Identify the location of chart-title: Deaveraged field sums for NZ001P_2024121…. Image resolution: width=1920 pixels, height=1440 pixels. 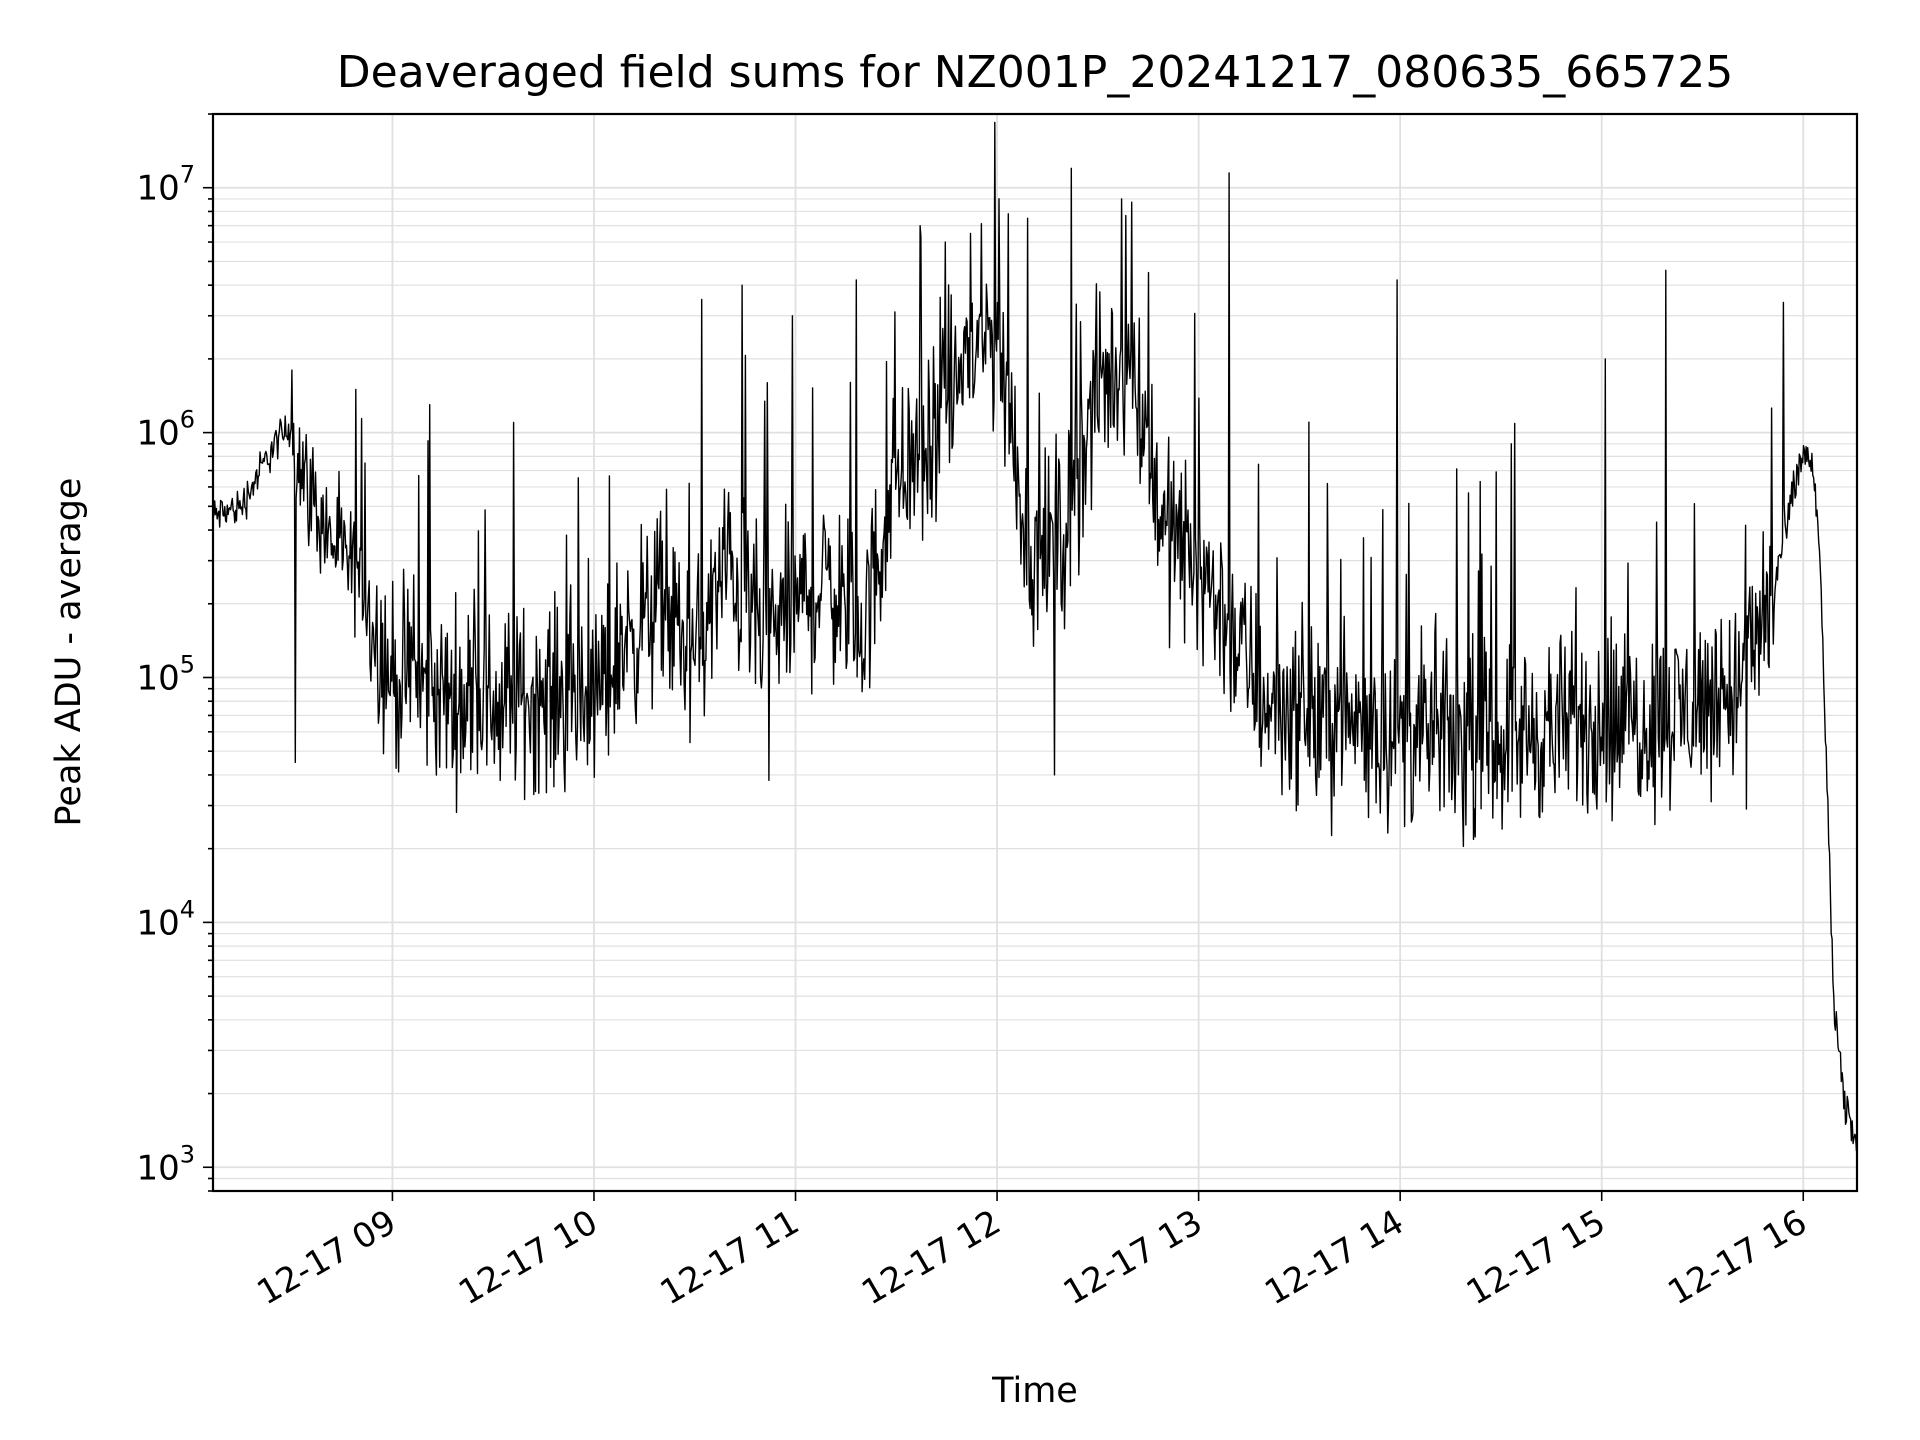
(1035, 72).